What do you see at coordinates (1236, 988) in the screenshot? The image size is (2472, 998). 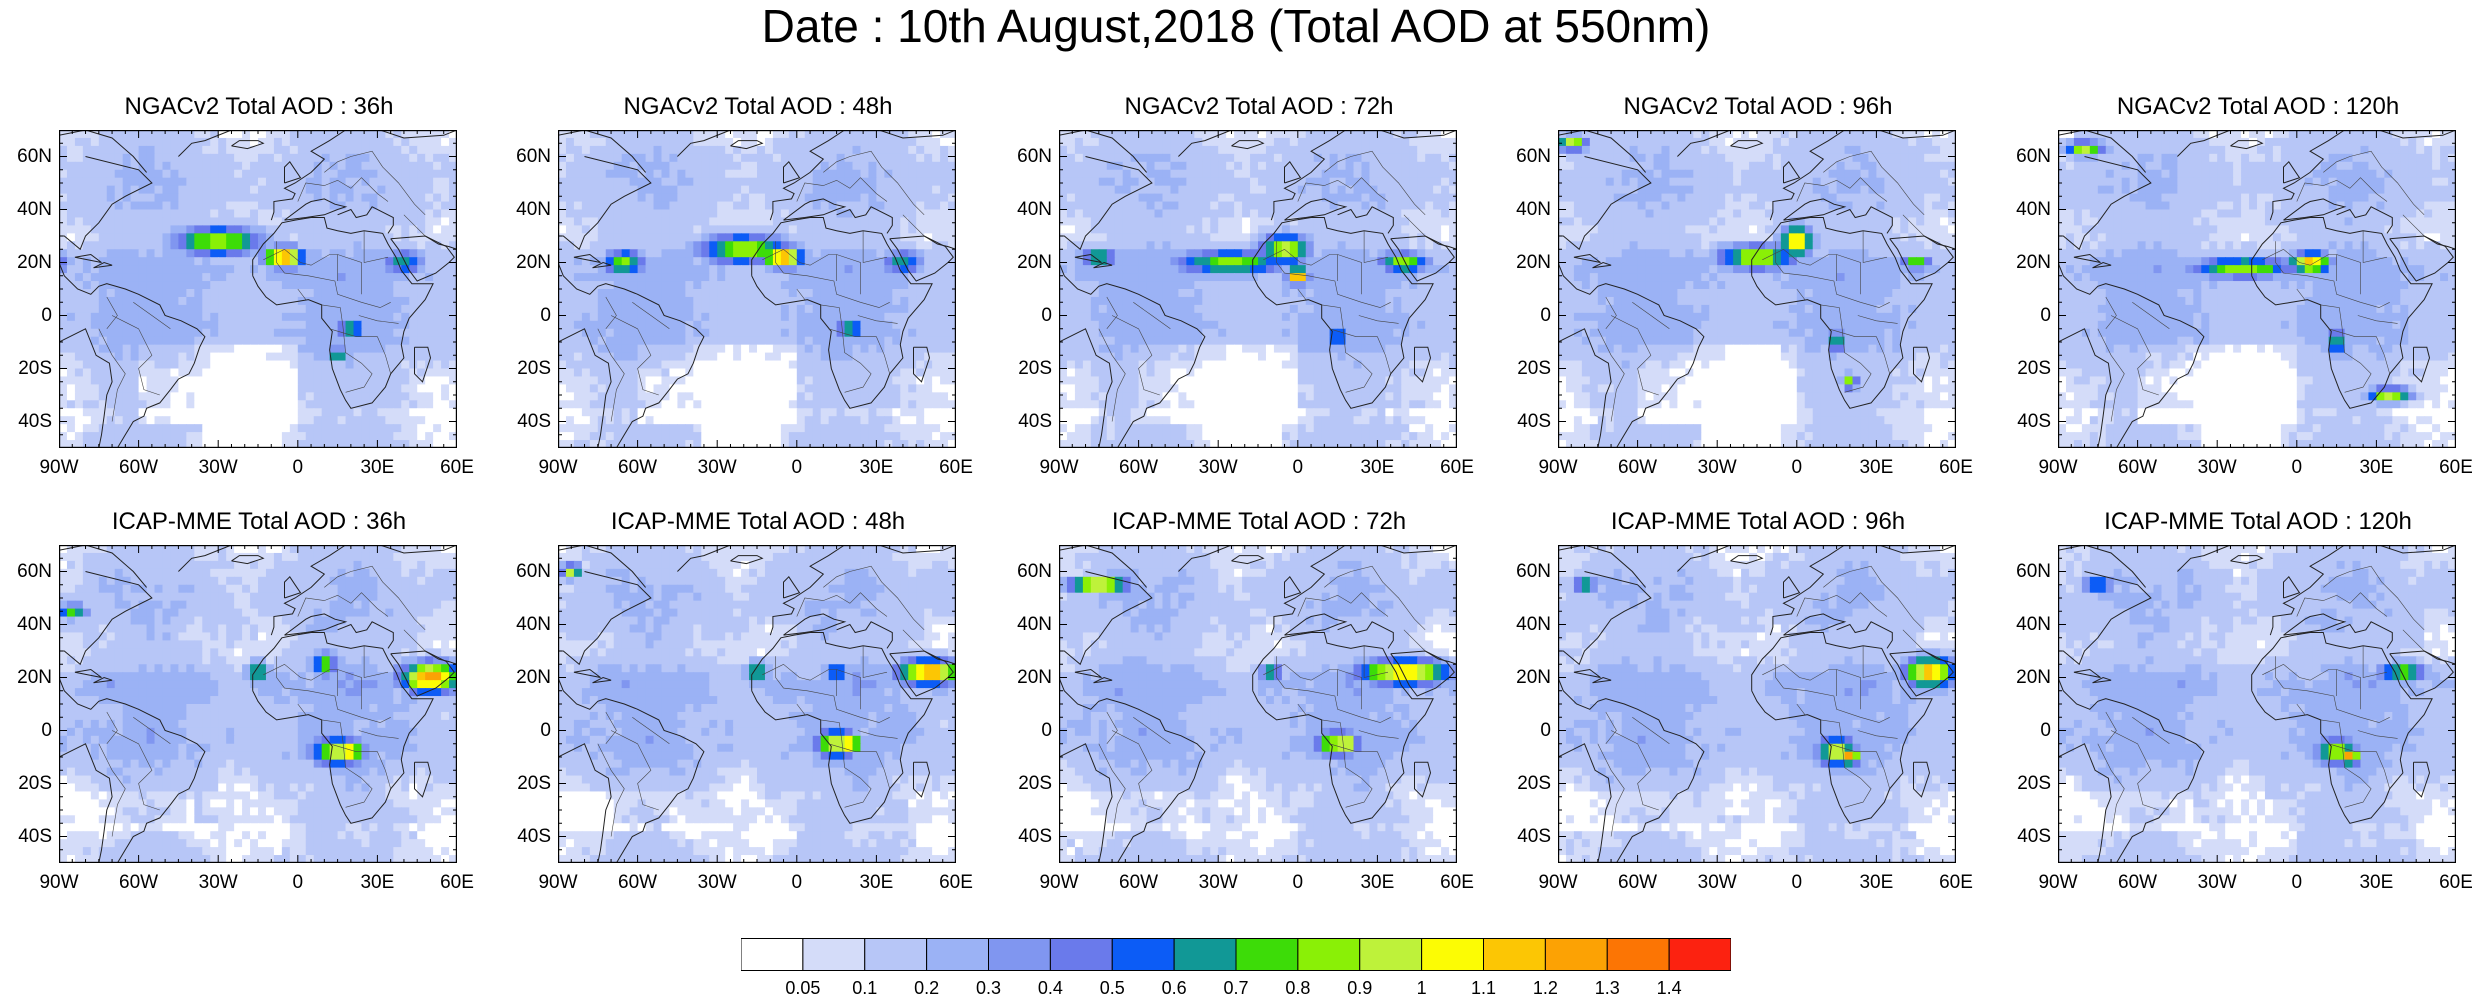 I see `colorbar-tick-label: 0.7` at bounding box center [1236, 988].